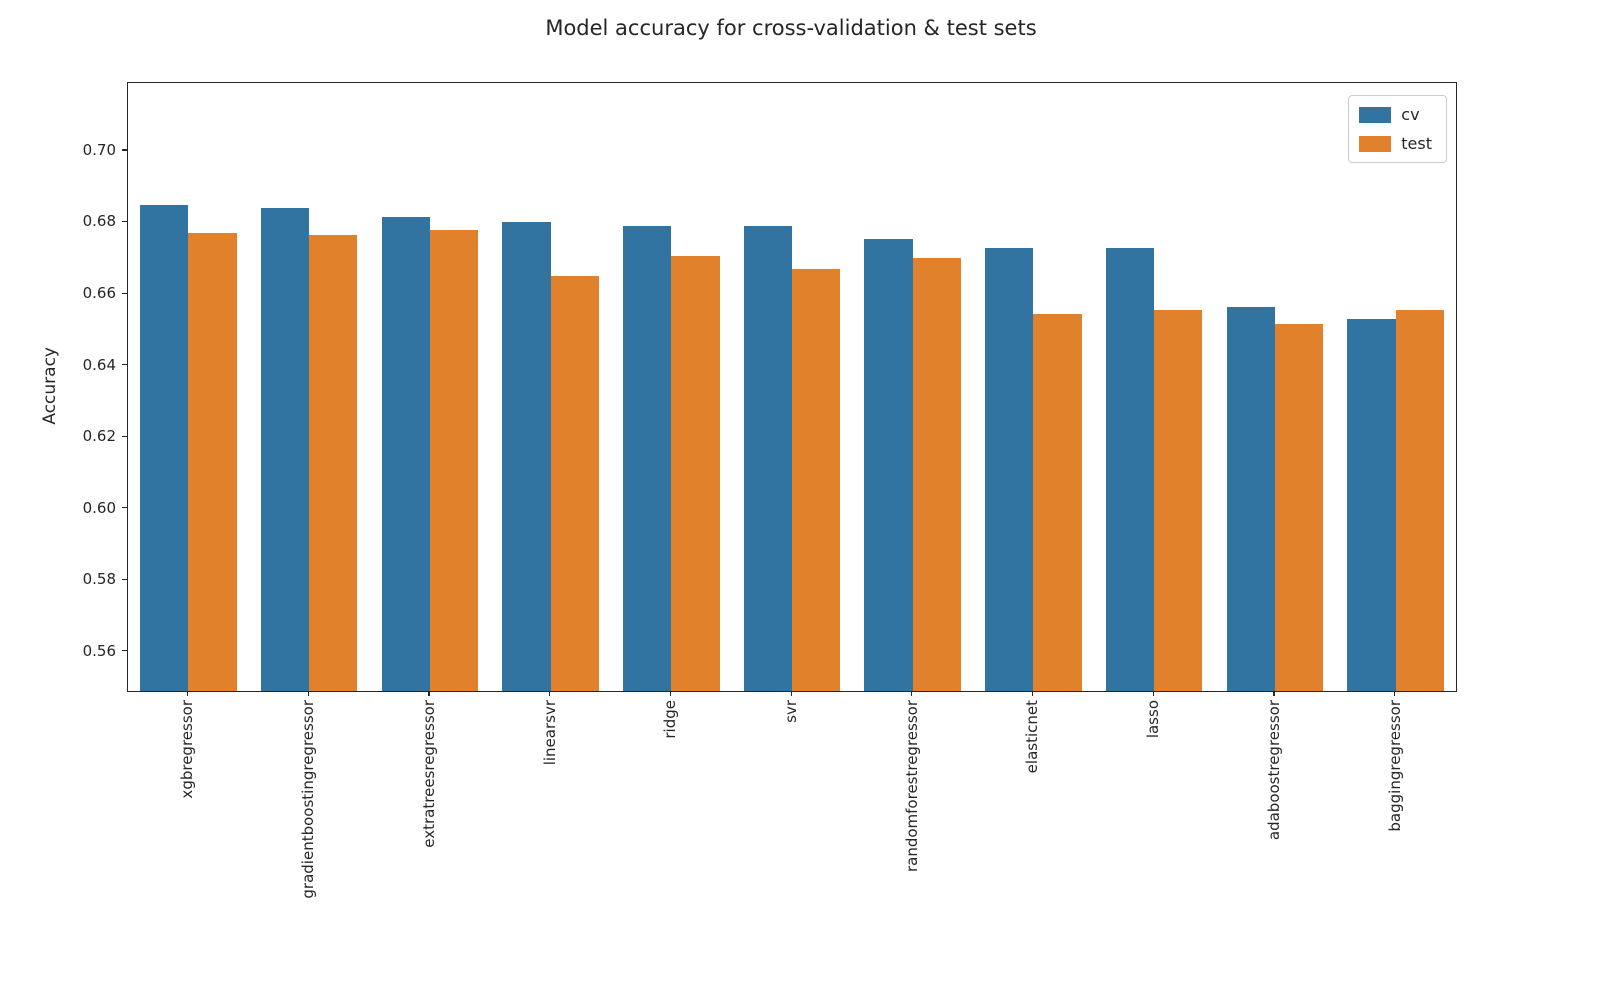 The height and width of the screenshot is (1008, 1600). Describe the element at coordinates (1130, 469) in the screenshot. I see `bar-cv-lasso` at that location.